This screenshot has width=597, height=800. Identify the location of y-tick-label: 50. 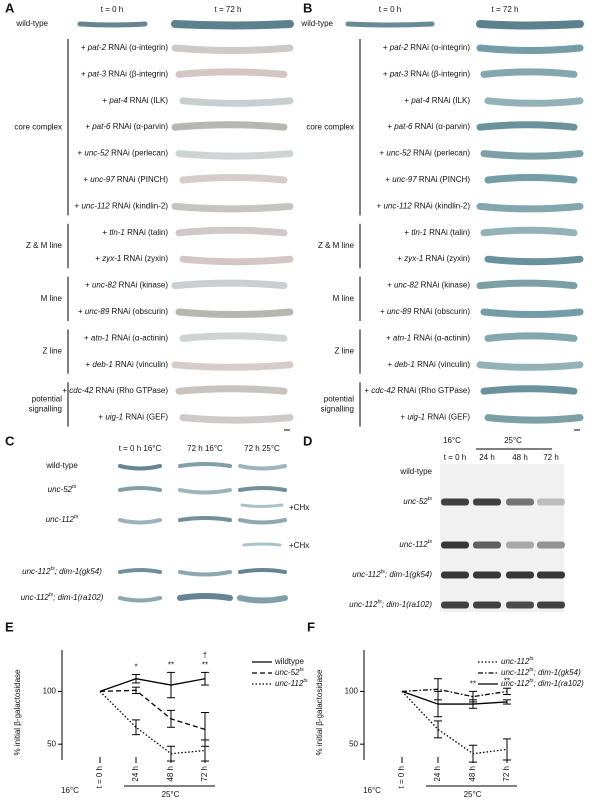
(51, 743).